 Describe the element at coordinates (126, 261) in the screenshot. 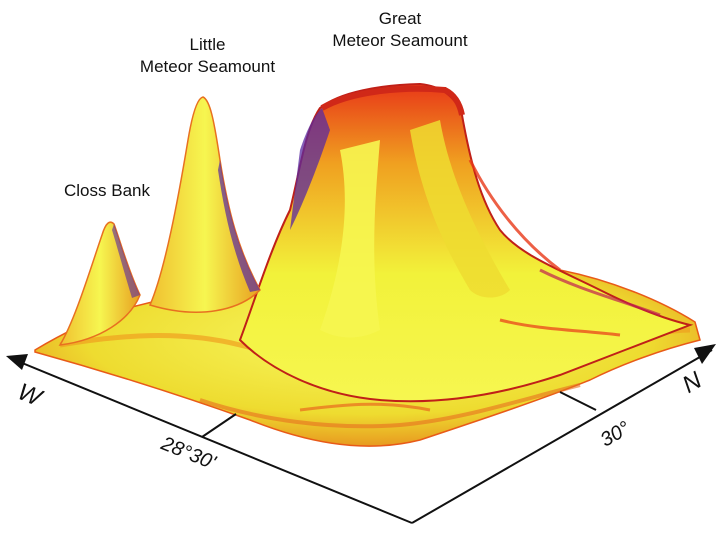

I see `closs-bank-shadow` at that location.